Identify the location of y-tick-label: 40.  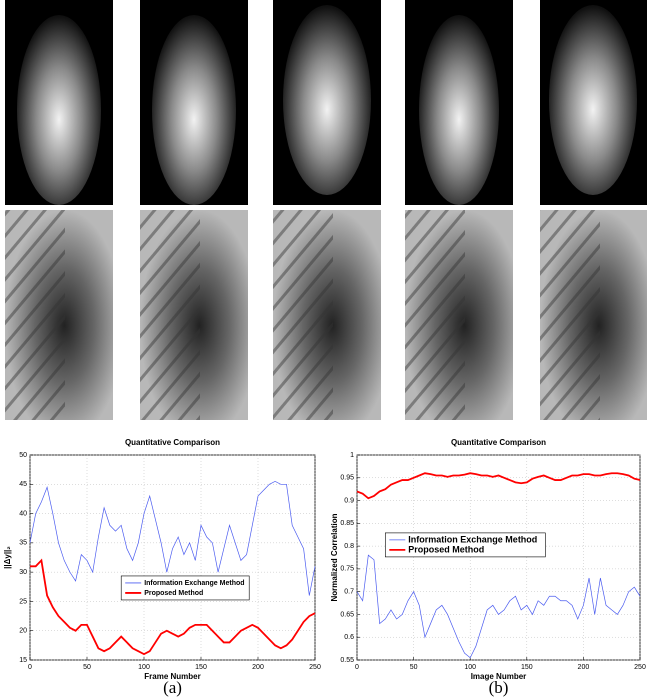
(23, 513).